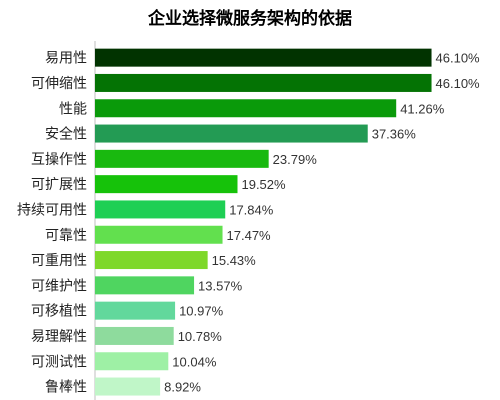 The image size is (500, 400). Describe the element at coordinates (263, 184) in the screenshot. I see `value-label: 19.52%` at that location.